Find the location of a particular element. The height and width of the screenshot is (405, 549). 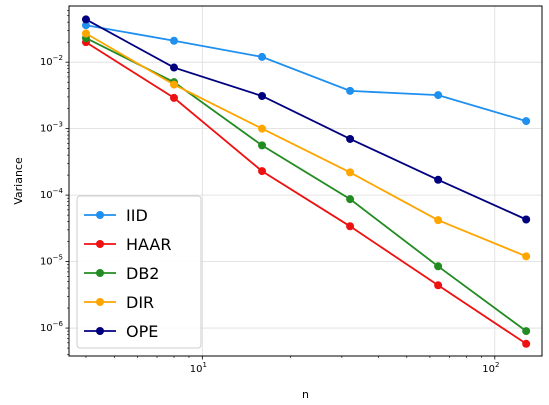

legend-item: OPE is located at coordinates (121, 331).